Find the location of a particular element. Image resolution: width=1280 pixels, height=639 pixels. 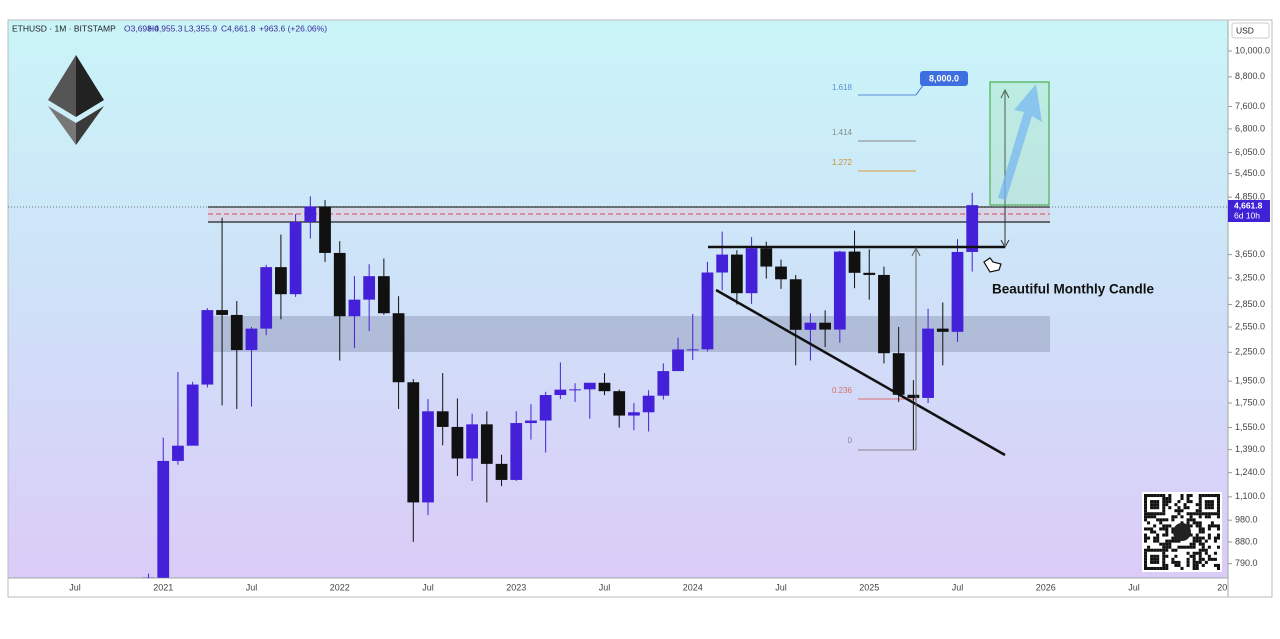

support-zone is located at coordinates (629, 334).